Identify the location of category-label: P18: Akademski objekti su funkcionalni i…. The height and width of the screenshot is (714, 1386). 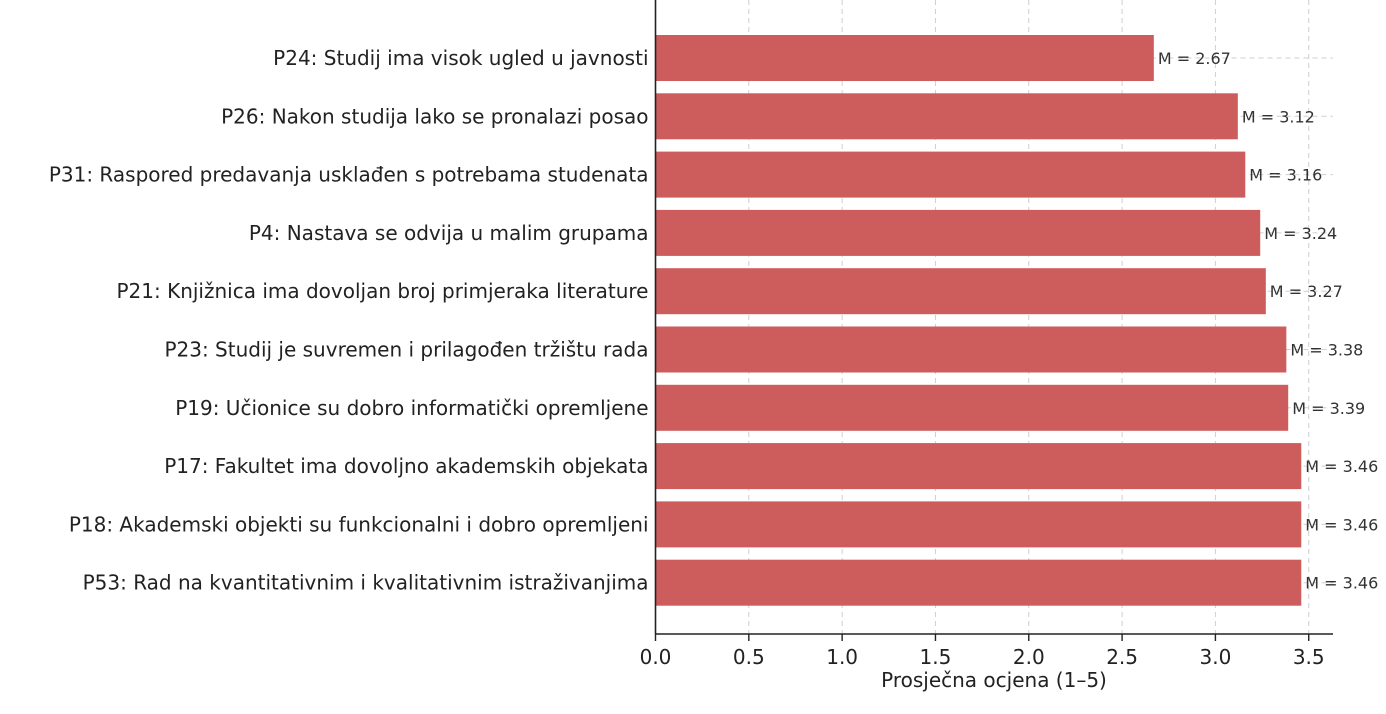
(359, 524).